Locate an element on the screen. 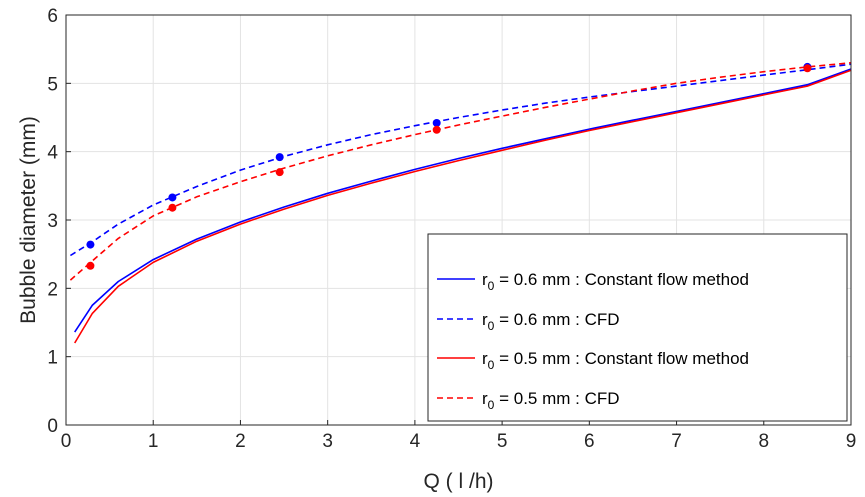 This screenshot has height=497, width=865. legend-entry-0: r0 = 0.6 mm : Constant flow method is located at coordinates (615, 281).